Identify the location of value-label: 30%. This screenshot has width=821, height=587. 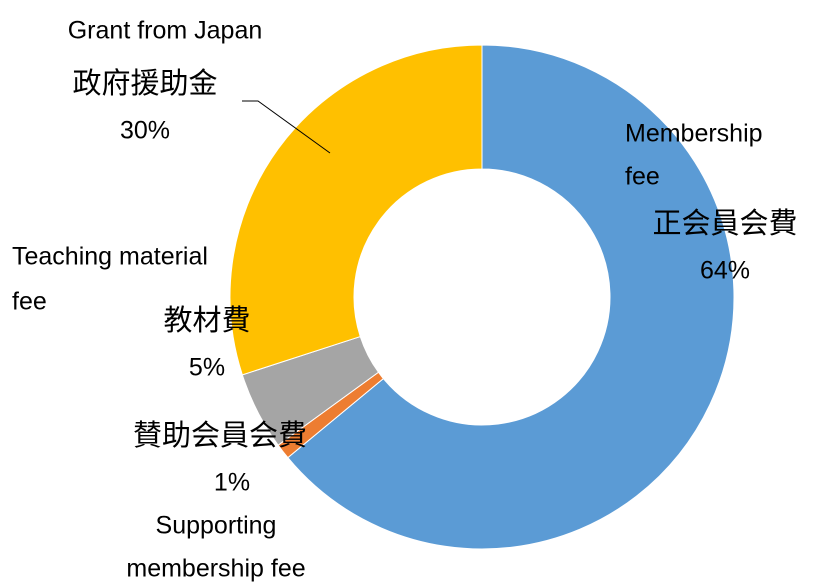
(145, 131).